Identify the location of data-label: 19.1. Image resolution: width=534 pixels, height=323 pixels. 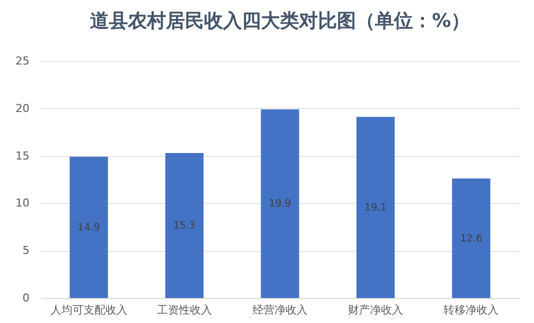
(375, 208).